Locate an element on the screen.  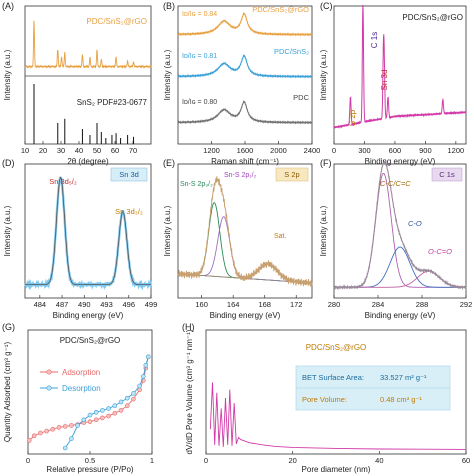
peak-label: C-O is located at coordinates (415, 223).